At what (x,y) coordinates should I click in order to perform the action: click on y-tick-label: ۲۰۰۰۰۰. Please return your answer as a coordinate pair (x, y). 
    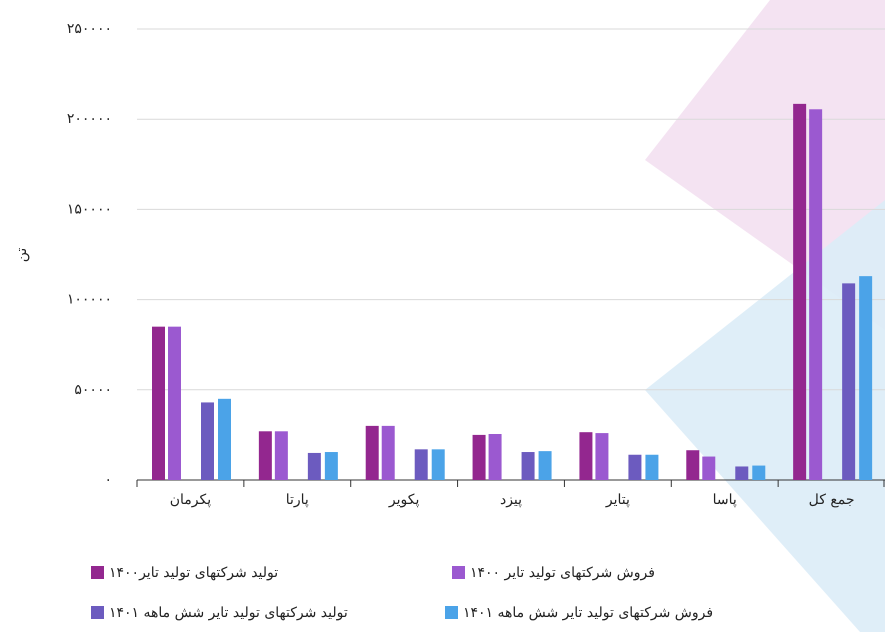
    Looking at the image, I should click on (89, 119).